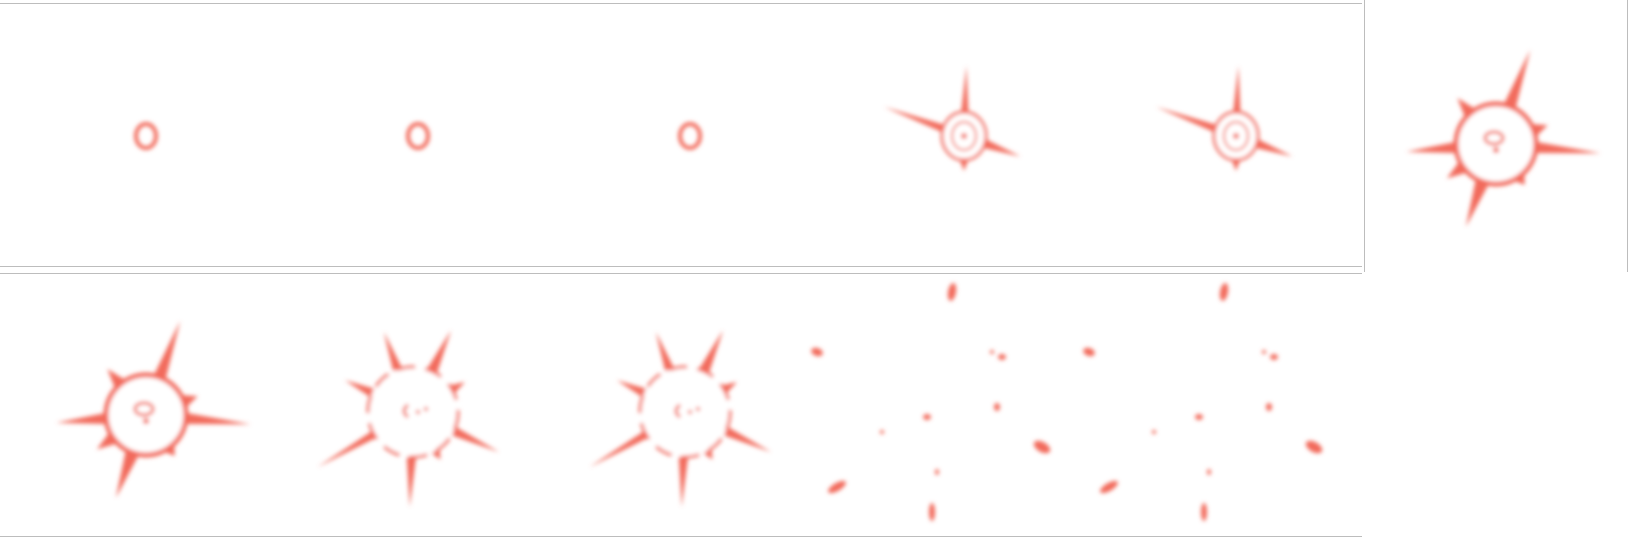  Describe the element at coordinates (681, 3) in the screenshot. I see `divider-top` at that location.